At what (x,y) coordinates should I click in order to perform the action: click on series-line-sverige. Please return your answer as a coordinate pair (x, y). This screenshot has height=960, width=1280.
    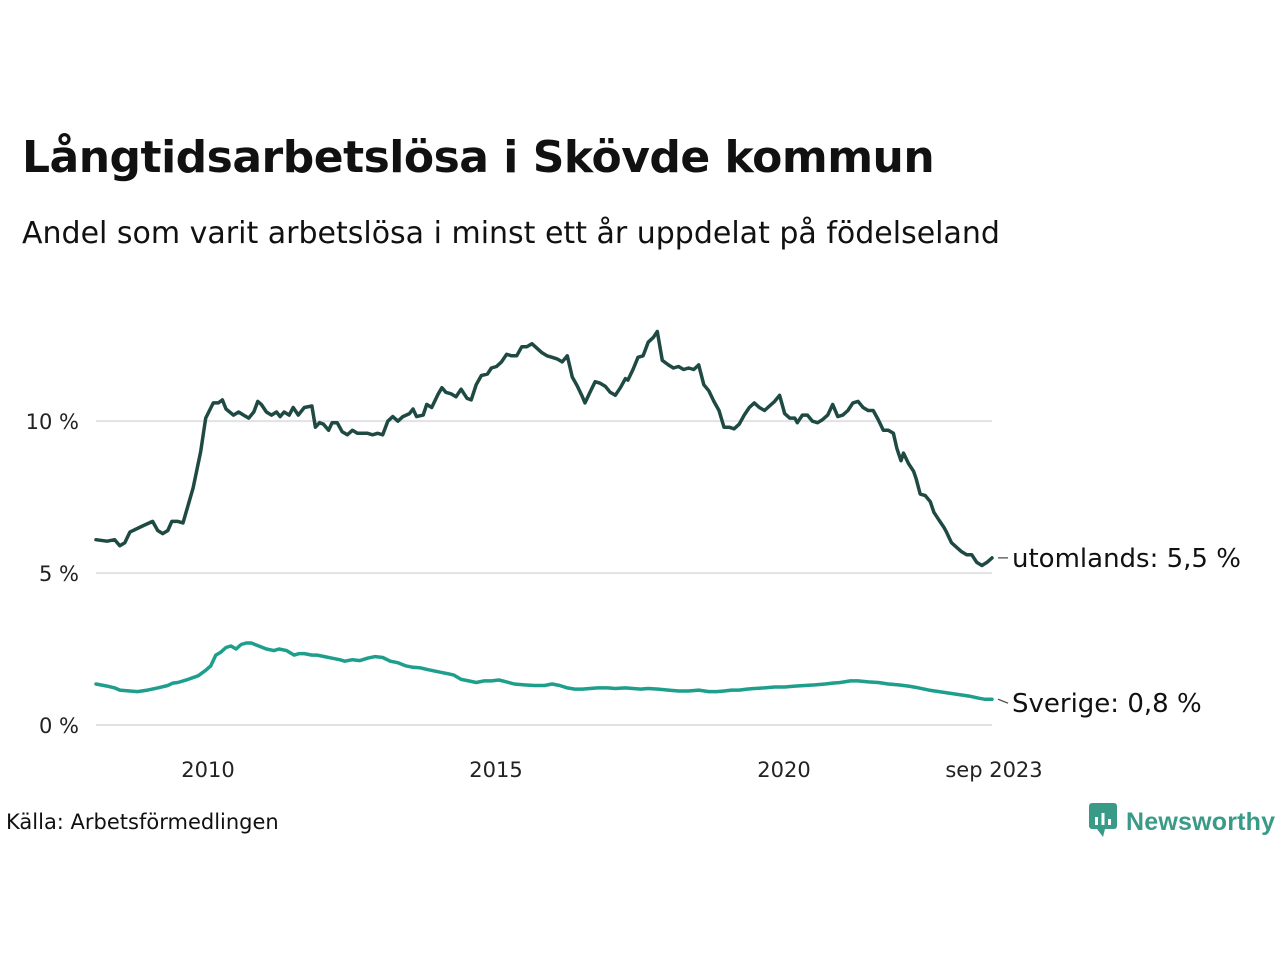
    Looking at the image, I should click on (544, 671).